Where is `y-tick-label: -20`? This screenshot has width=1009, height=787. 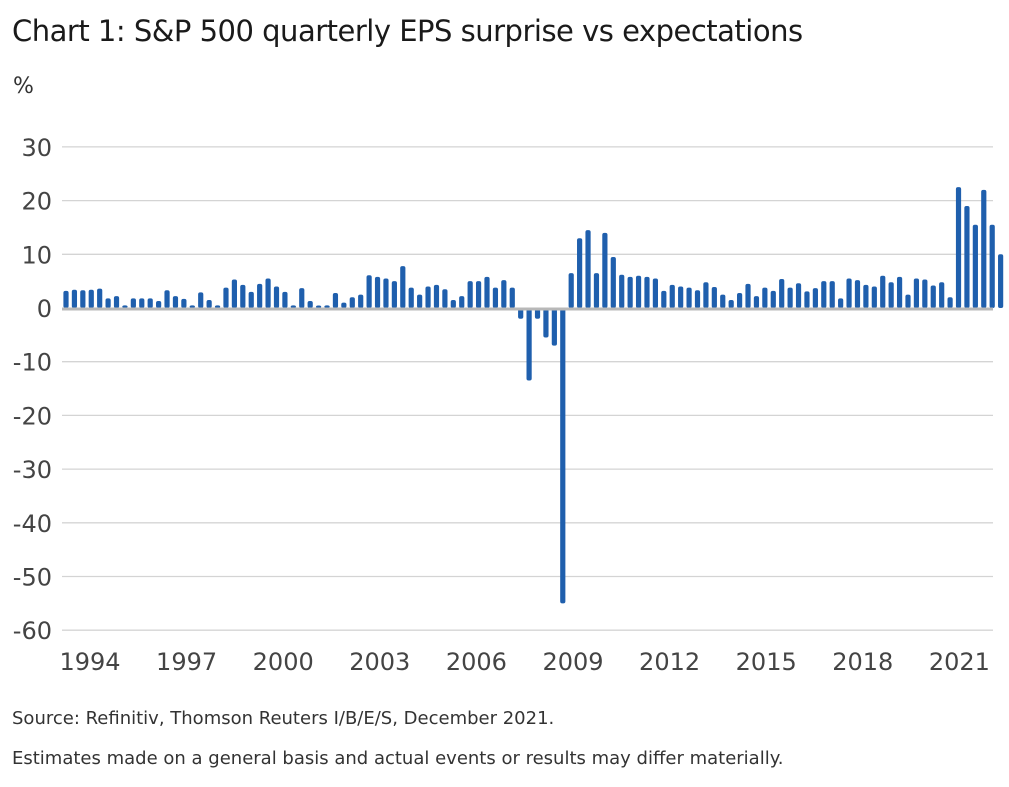 y-tick-label: -20 is located at coordinates (32, 416).